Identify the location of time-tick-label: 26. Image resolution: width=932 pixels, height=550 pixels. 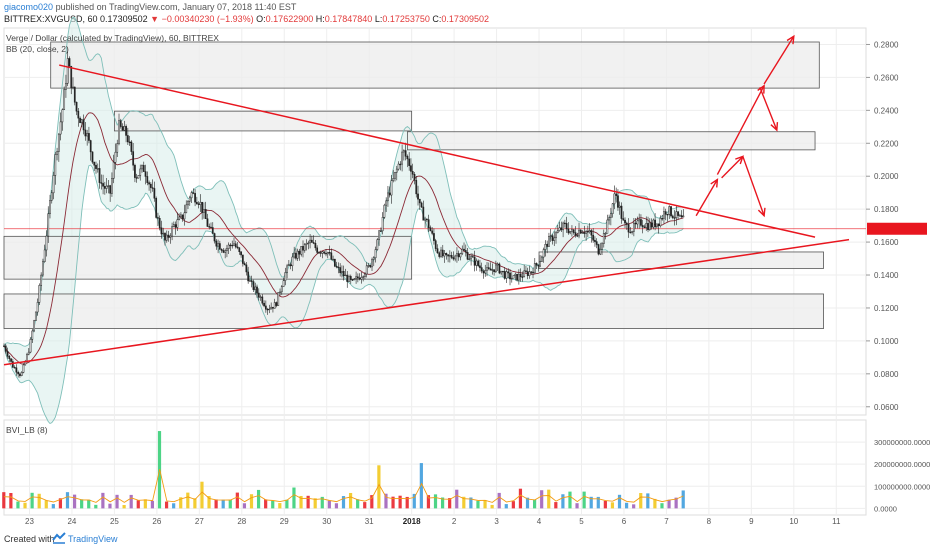
(156, 521).